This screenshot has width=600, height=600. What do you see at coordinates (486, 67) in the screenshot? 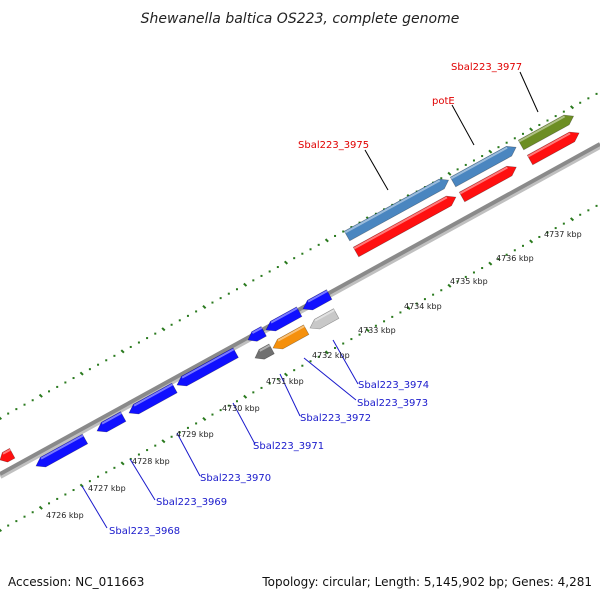
I see `gene-label-forward: Sbal223_3977` at bounding box center [486, 67].